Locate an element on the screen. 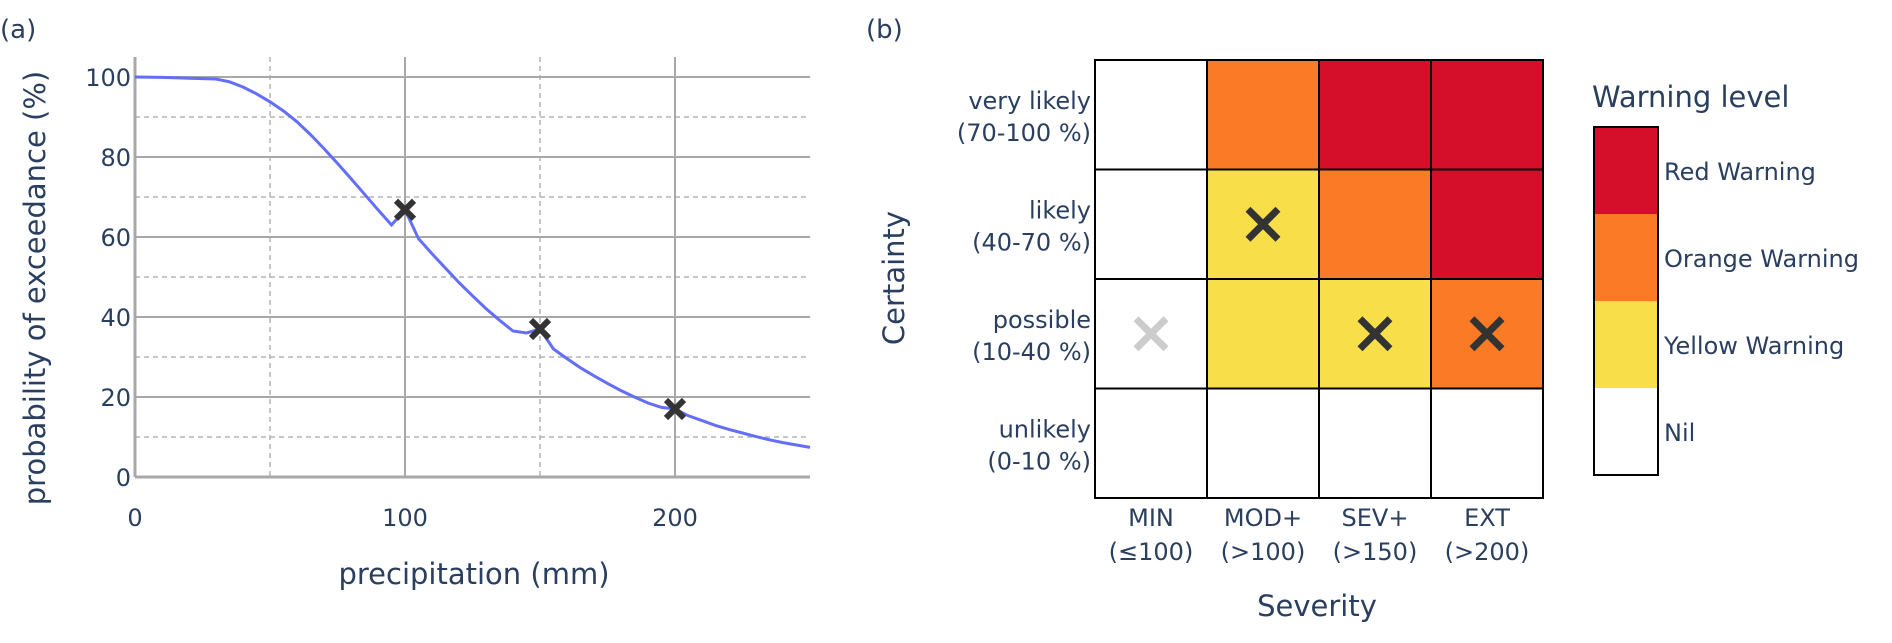 This screenshot has width=1892, height=643. severity-label: MIN is located at coordinates (1151, 518).